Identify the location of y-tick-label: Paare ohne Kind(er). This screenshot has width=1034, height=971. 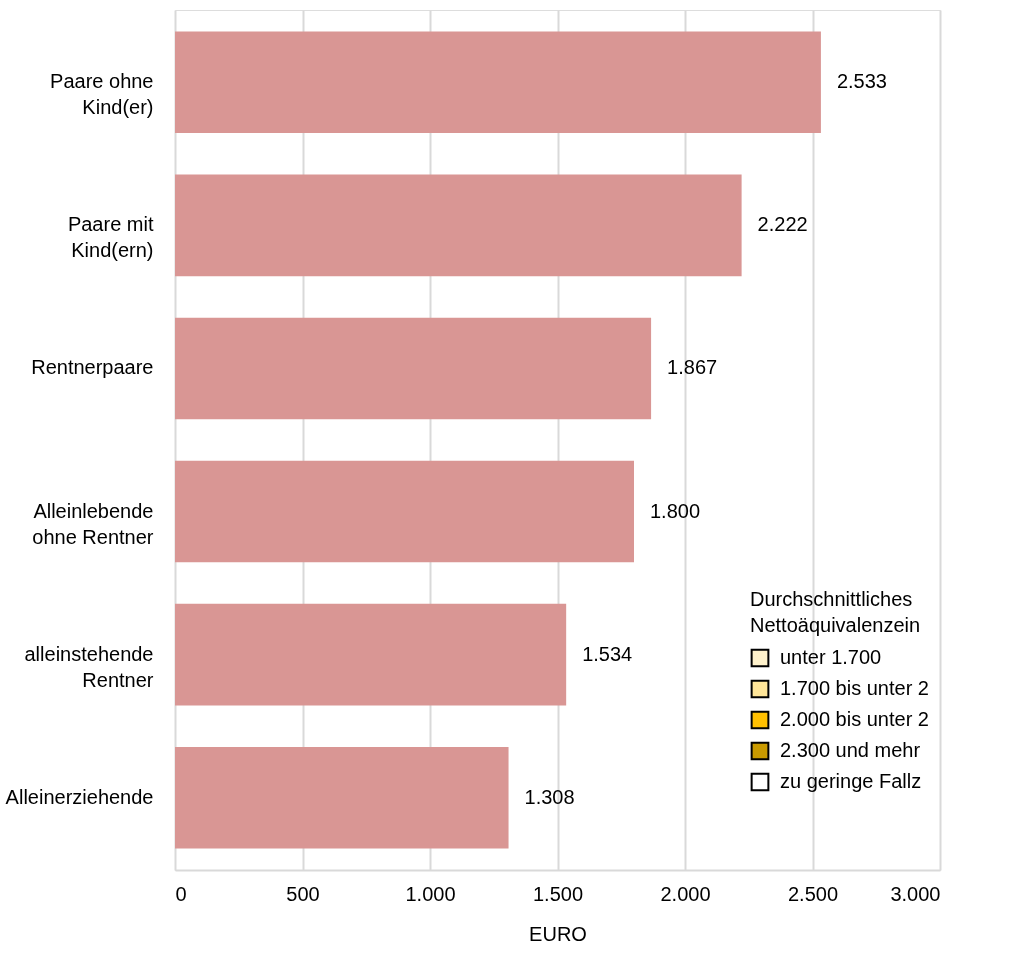
(102, 94).